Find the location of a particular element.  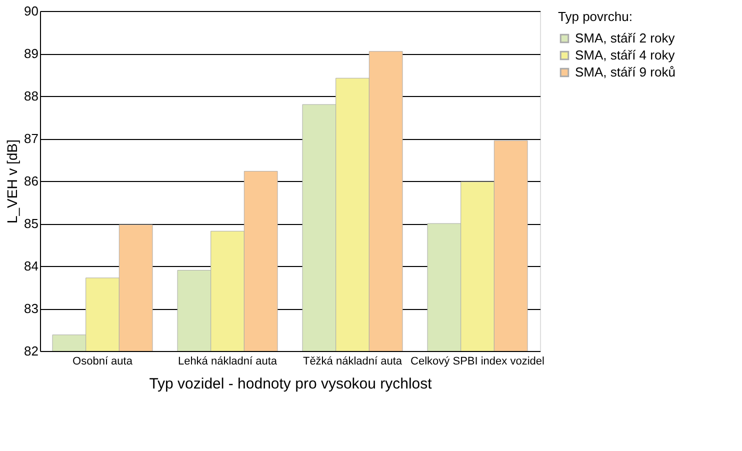

y-tick-label: 87 is located at coordinates (31, 138).